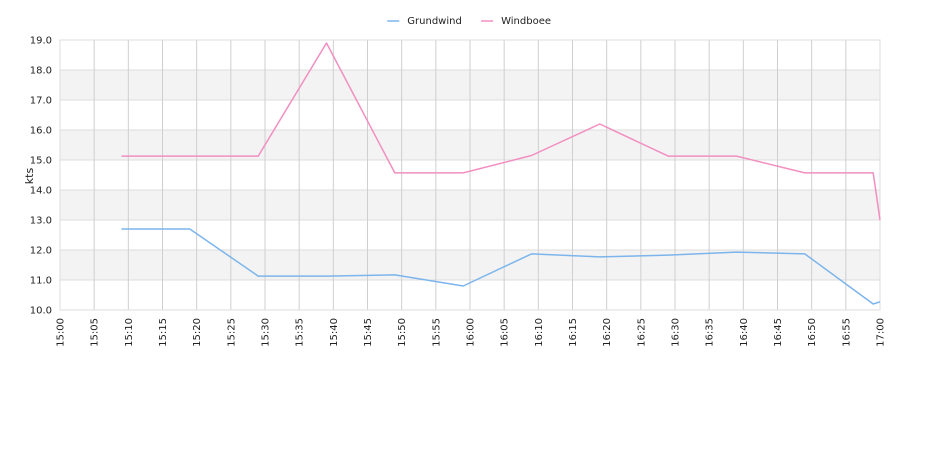  I want to click on x-tick-label: 15:45, so click(368, 332).